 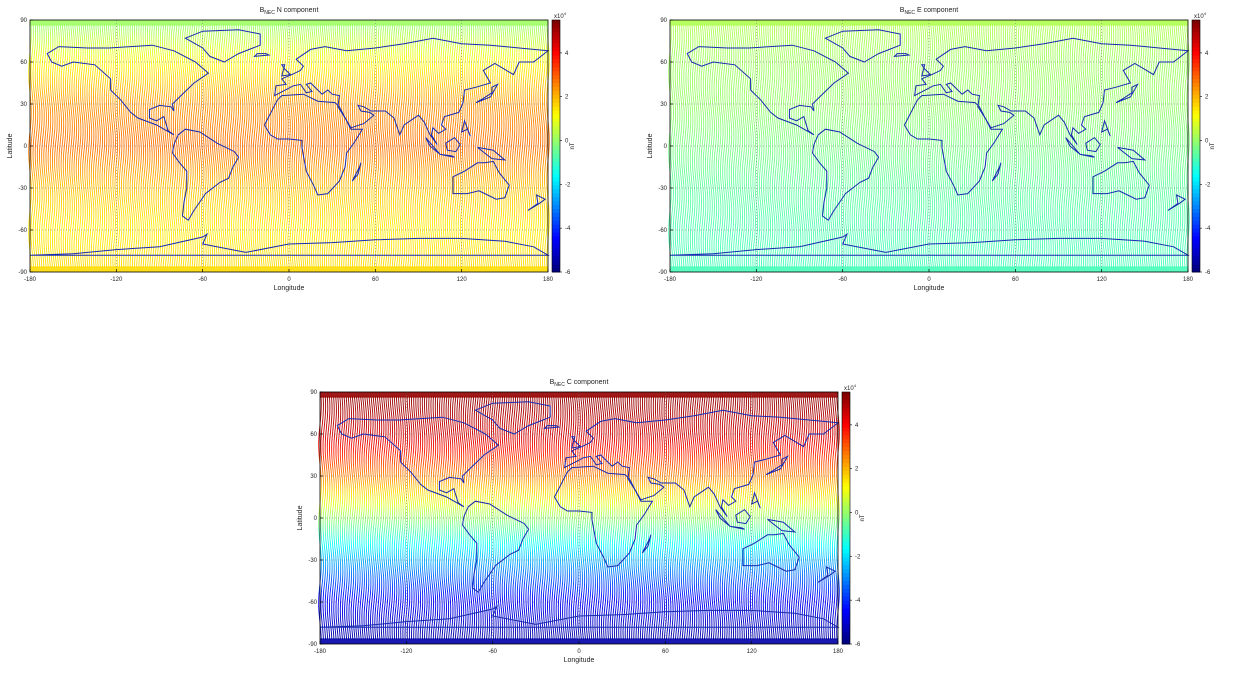 What do you see at coordinates (10, 145) in the screenshot?
I see `y-axis-label: Latitude` at bounding box center [10, 145].